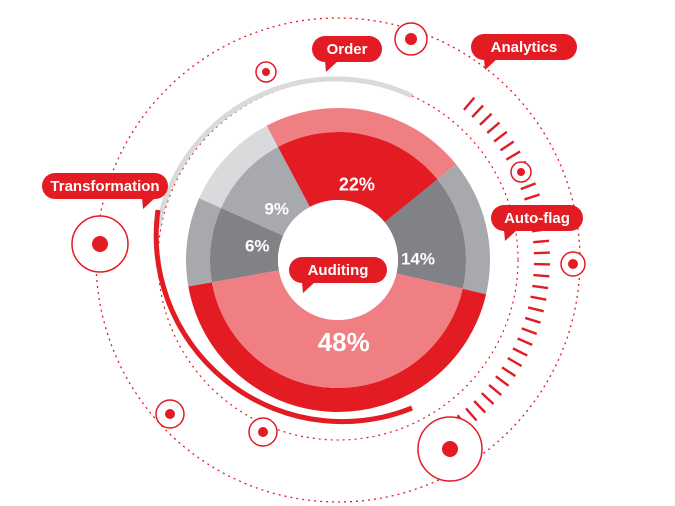 This screenshot has width=675, height=506. Describe the element at coordinates (276, 209) in the screenshot. I see `segment-value-label: 9%` at that location.